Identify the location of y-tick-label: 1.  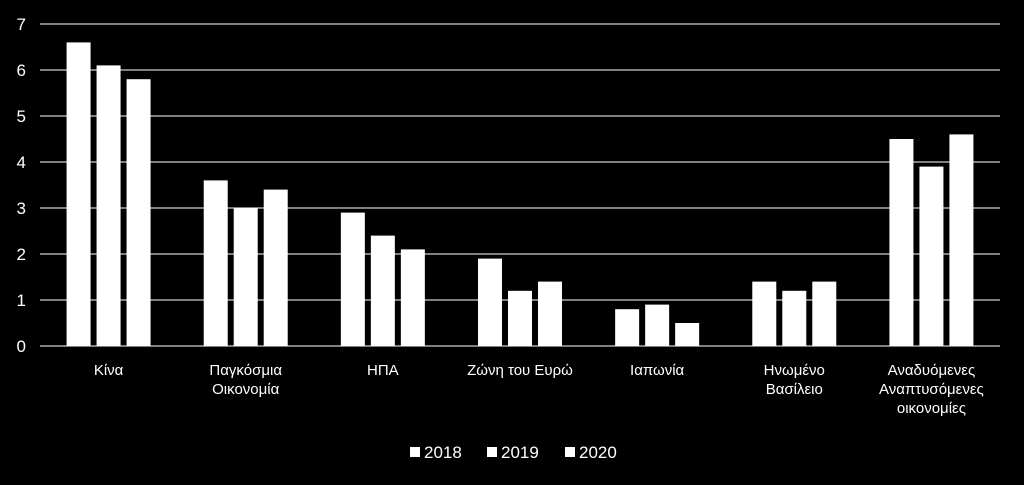
(21, 300).